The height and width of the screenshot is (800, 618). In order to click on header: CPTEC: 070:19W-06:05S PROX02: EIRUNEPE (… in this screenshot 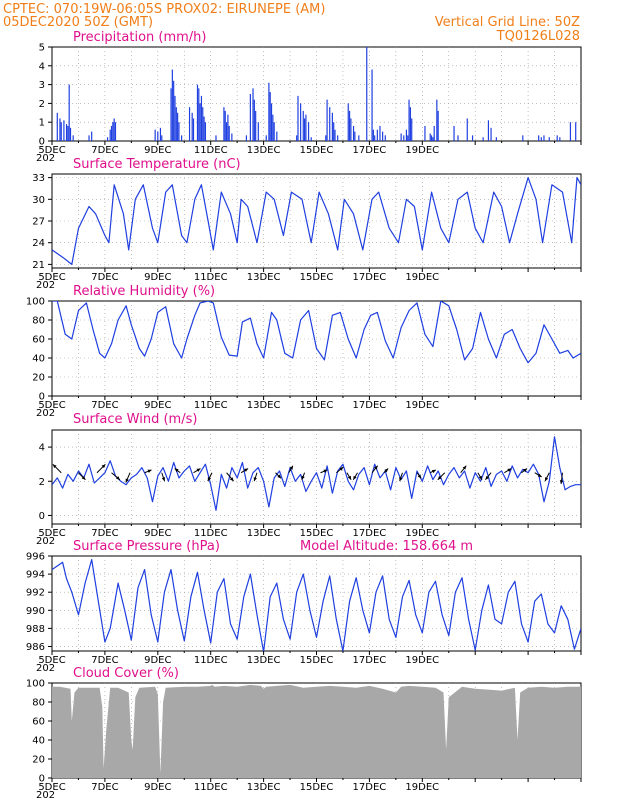, I will do `click(291, 23)`.